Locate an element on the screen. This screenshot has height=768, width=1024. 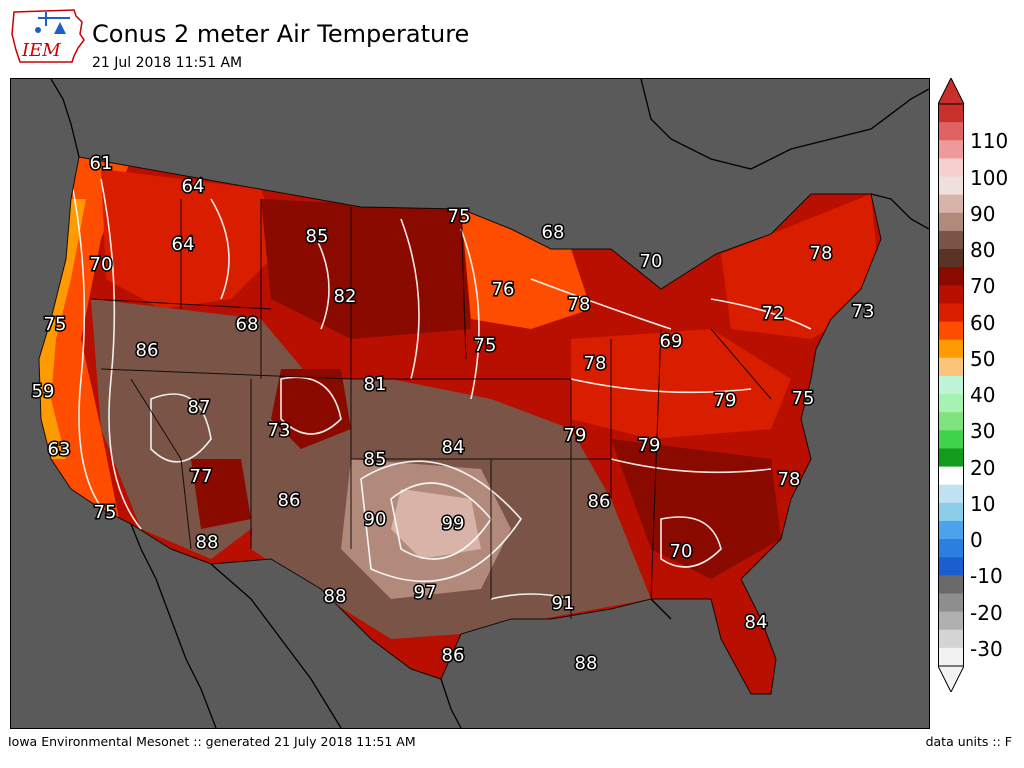
station-value-label: 84 is located at coordinates (453, 447).